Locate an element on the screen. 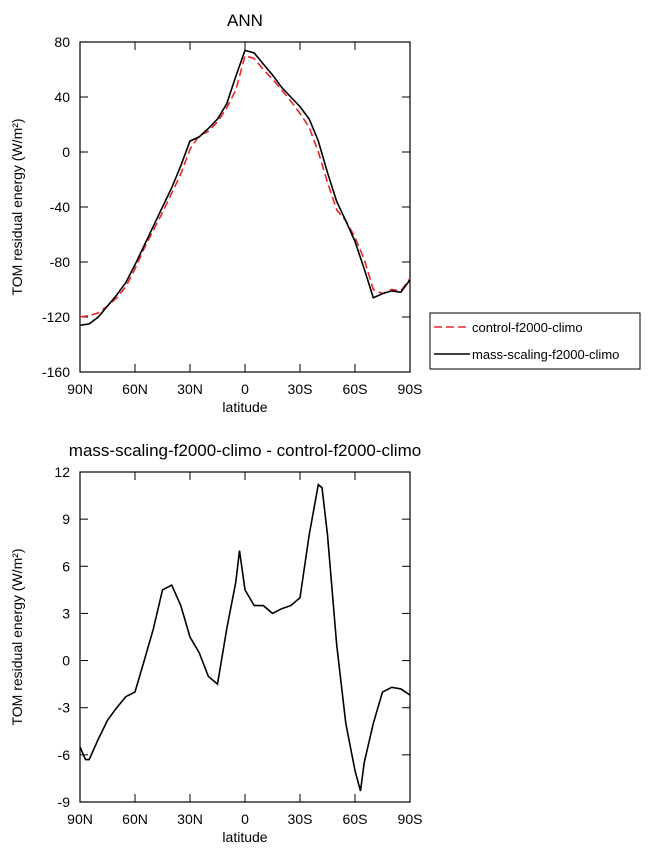  y-tick-label: -3 is located at coordinates (64, 708).